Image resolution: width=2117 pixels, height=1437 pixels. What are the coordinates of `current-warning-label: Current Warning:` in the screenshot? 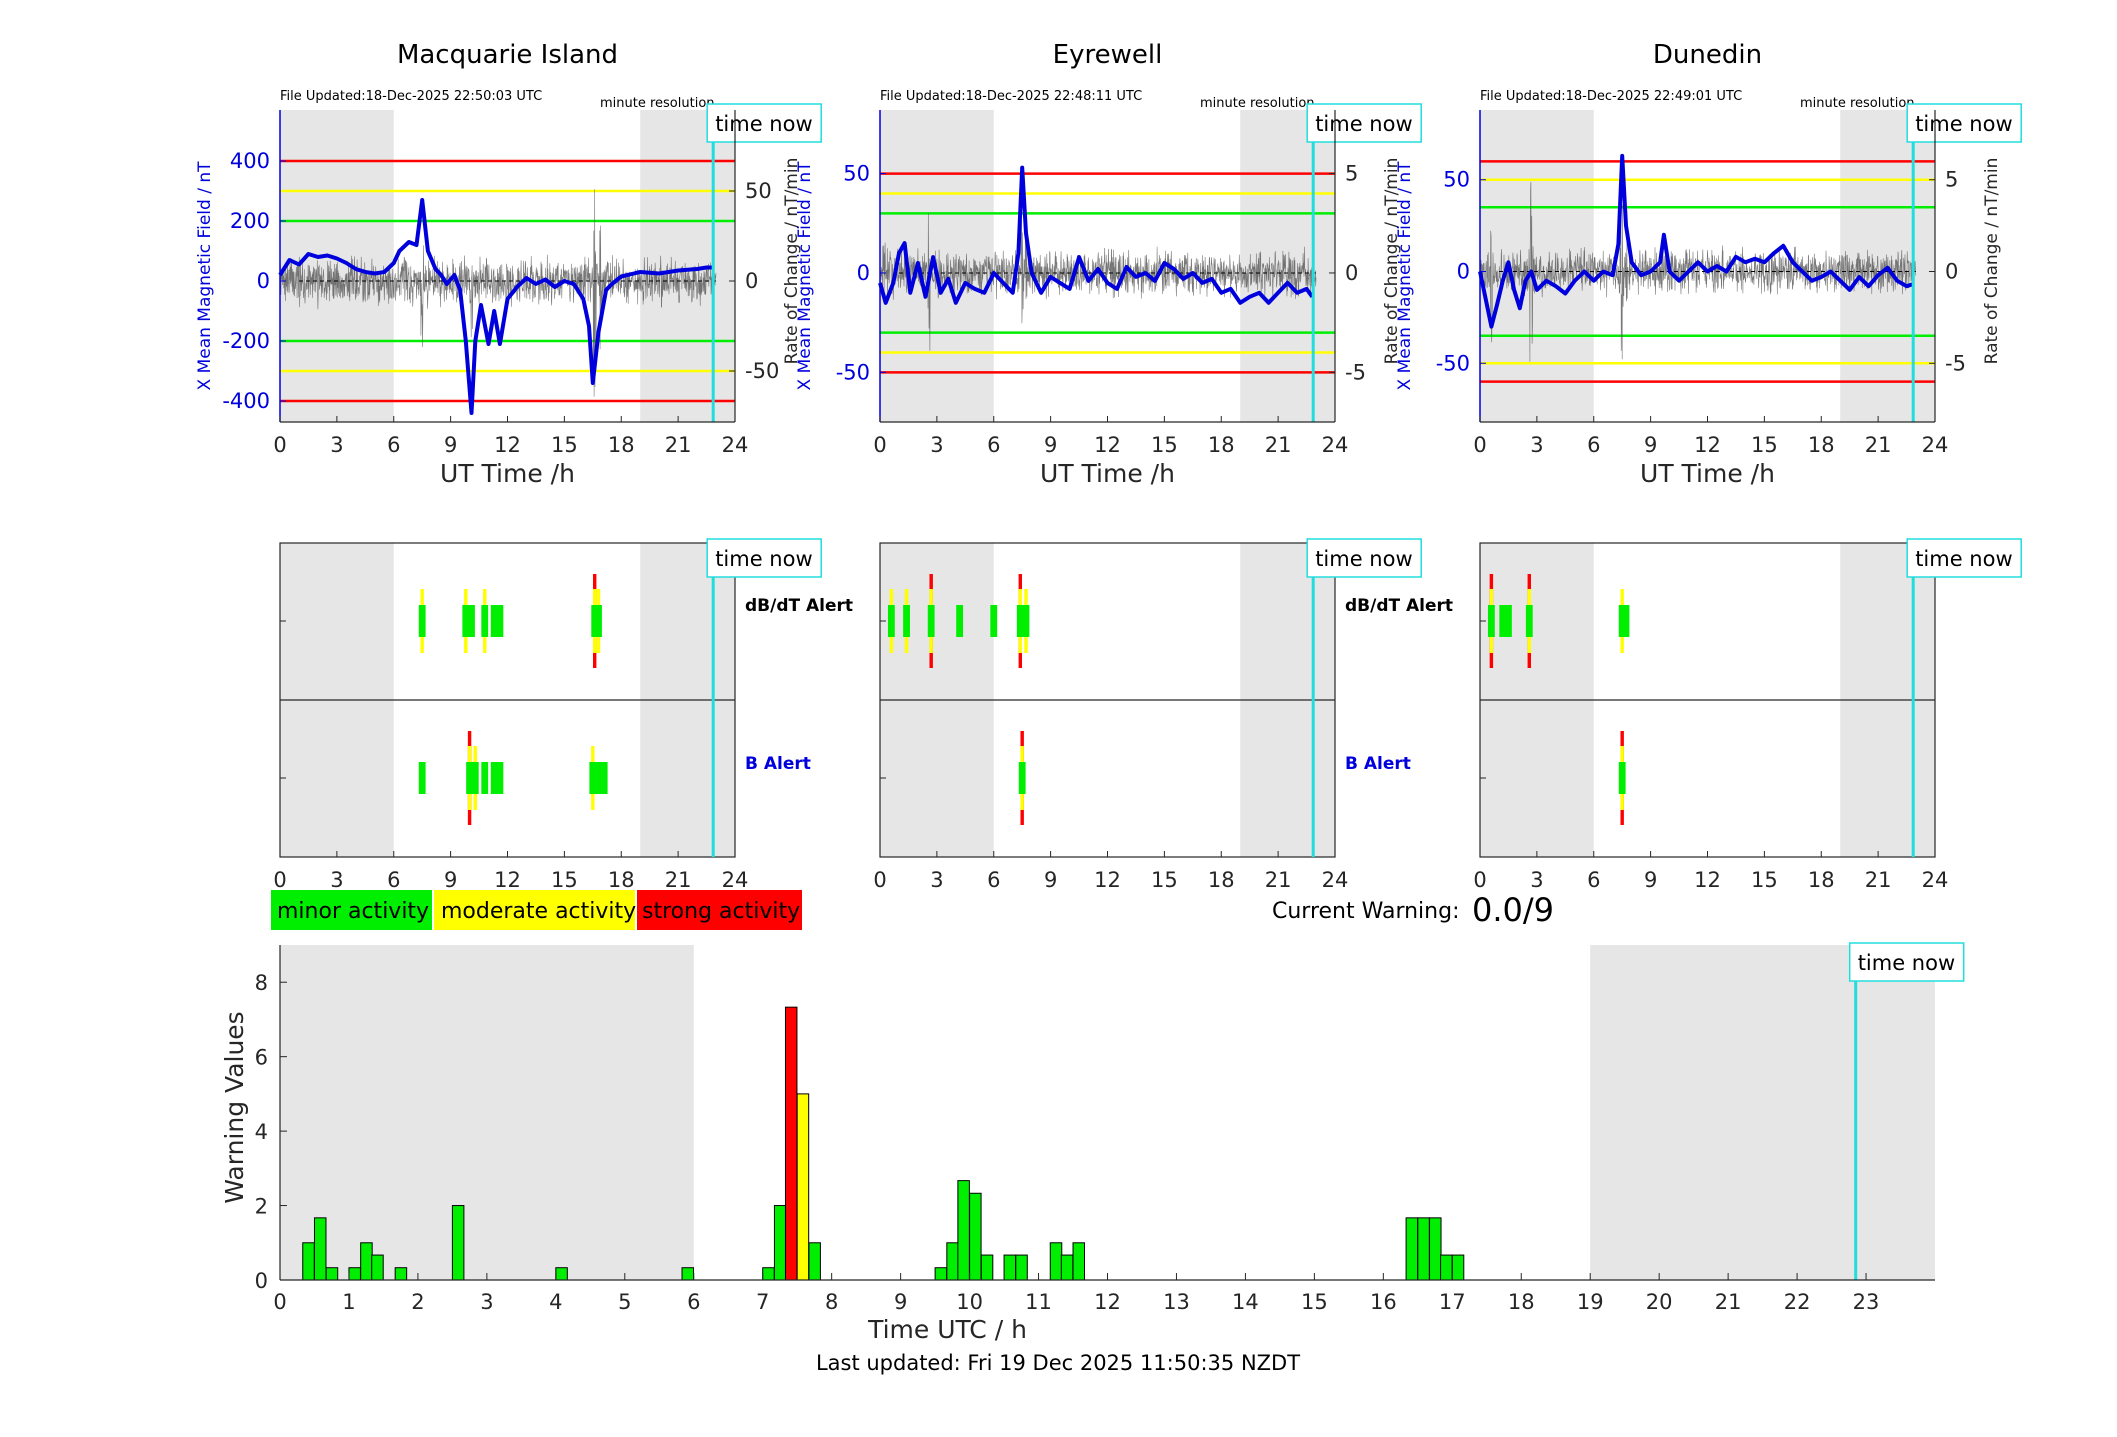 It's located at (1365, 911).